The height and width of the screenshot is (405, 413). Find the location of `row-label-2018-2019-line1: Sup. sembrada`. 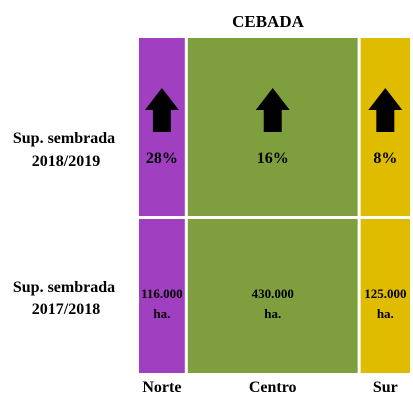

row-label-2018-2019-line1: Sup. sembrada is located at coordinates (64, 138).